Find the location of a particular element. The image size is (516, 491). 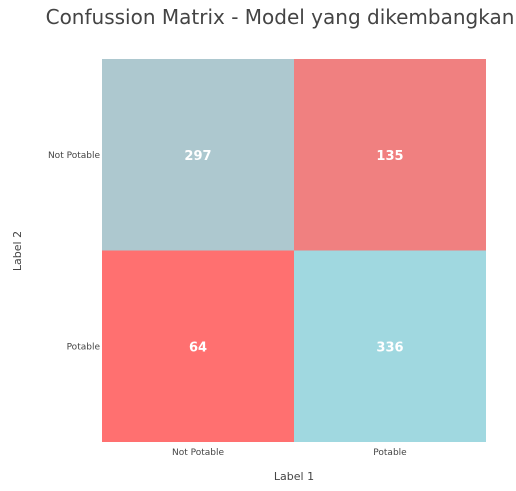

cell-value-0-1: 135 is located at coordinates (389, 156).